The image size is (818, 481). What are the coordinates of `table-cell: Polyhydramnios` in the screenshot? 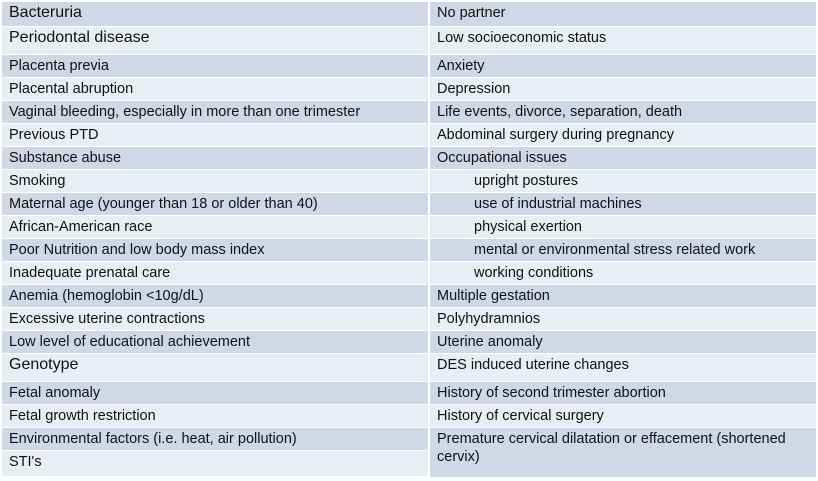 It's located at (623, 319).